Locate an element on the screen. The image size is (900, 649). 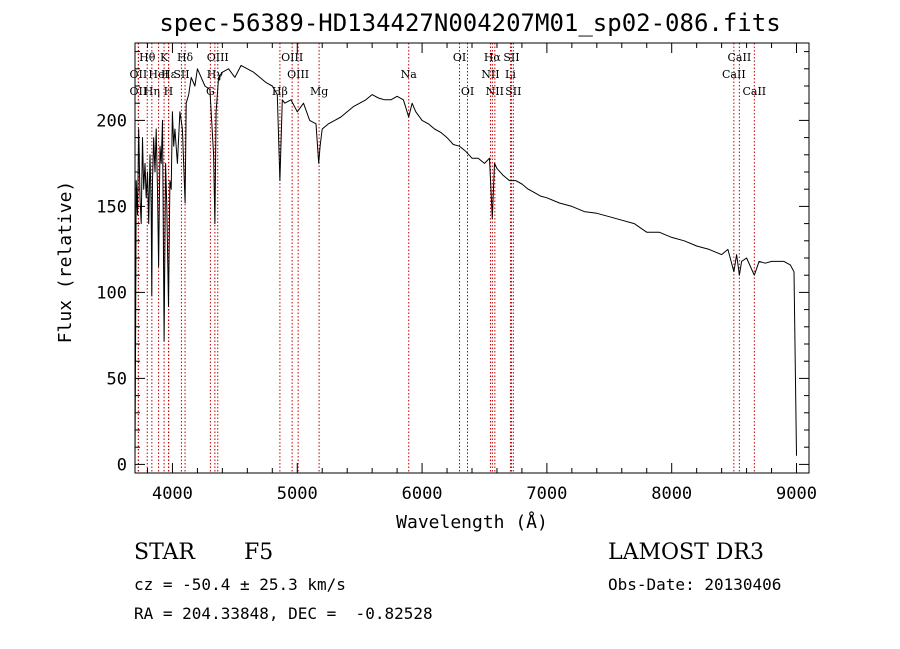
spectral-line-label-6: H is located at coordinates (169, 91).